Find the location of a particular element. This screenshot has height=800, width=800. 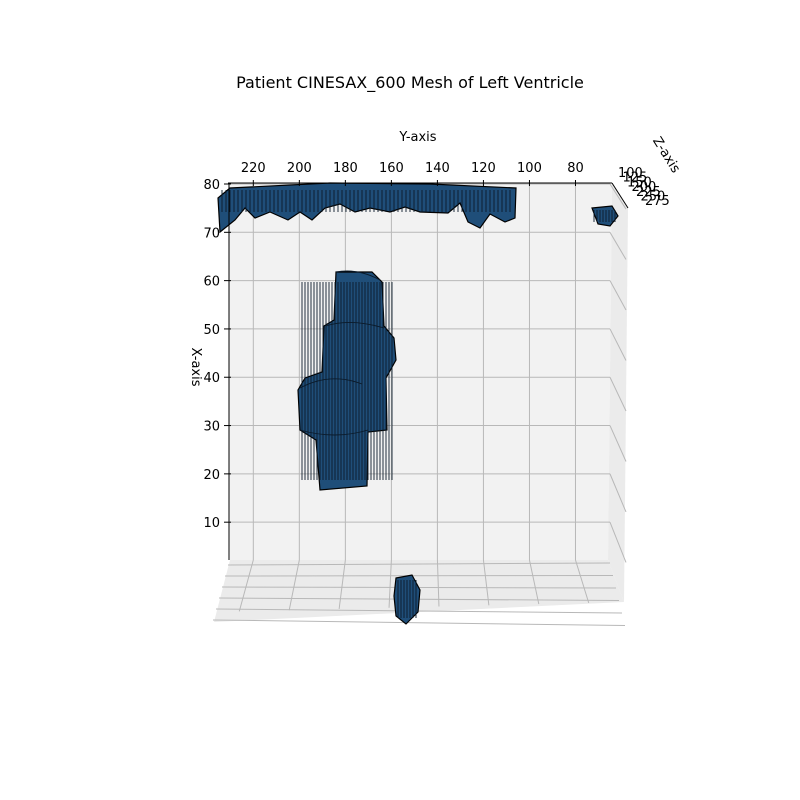

mesh-central-column-contour is located at coordinates (342, 353).